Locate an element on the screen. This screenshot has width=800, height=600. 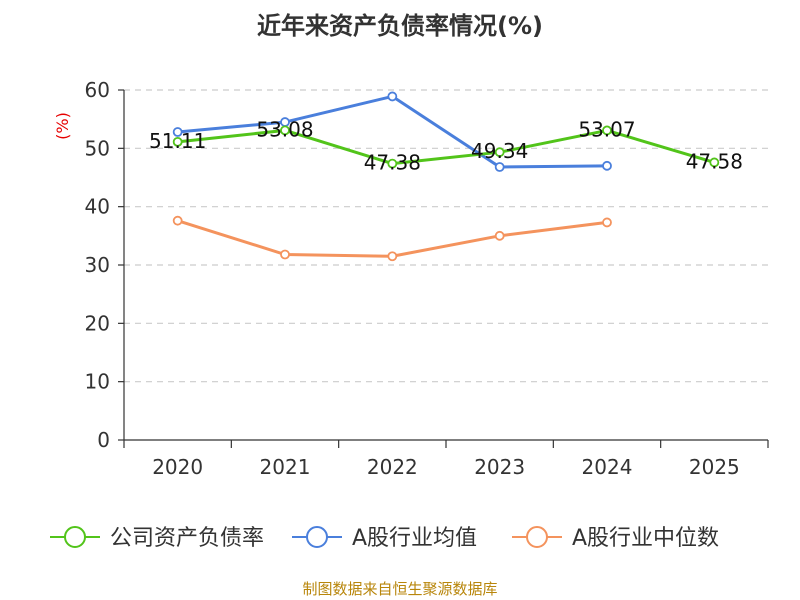
legend-item-1: A股行业均值 is located at coordinates (384, 538).